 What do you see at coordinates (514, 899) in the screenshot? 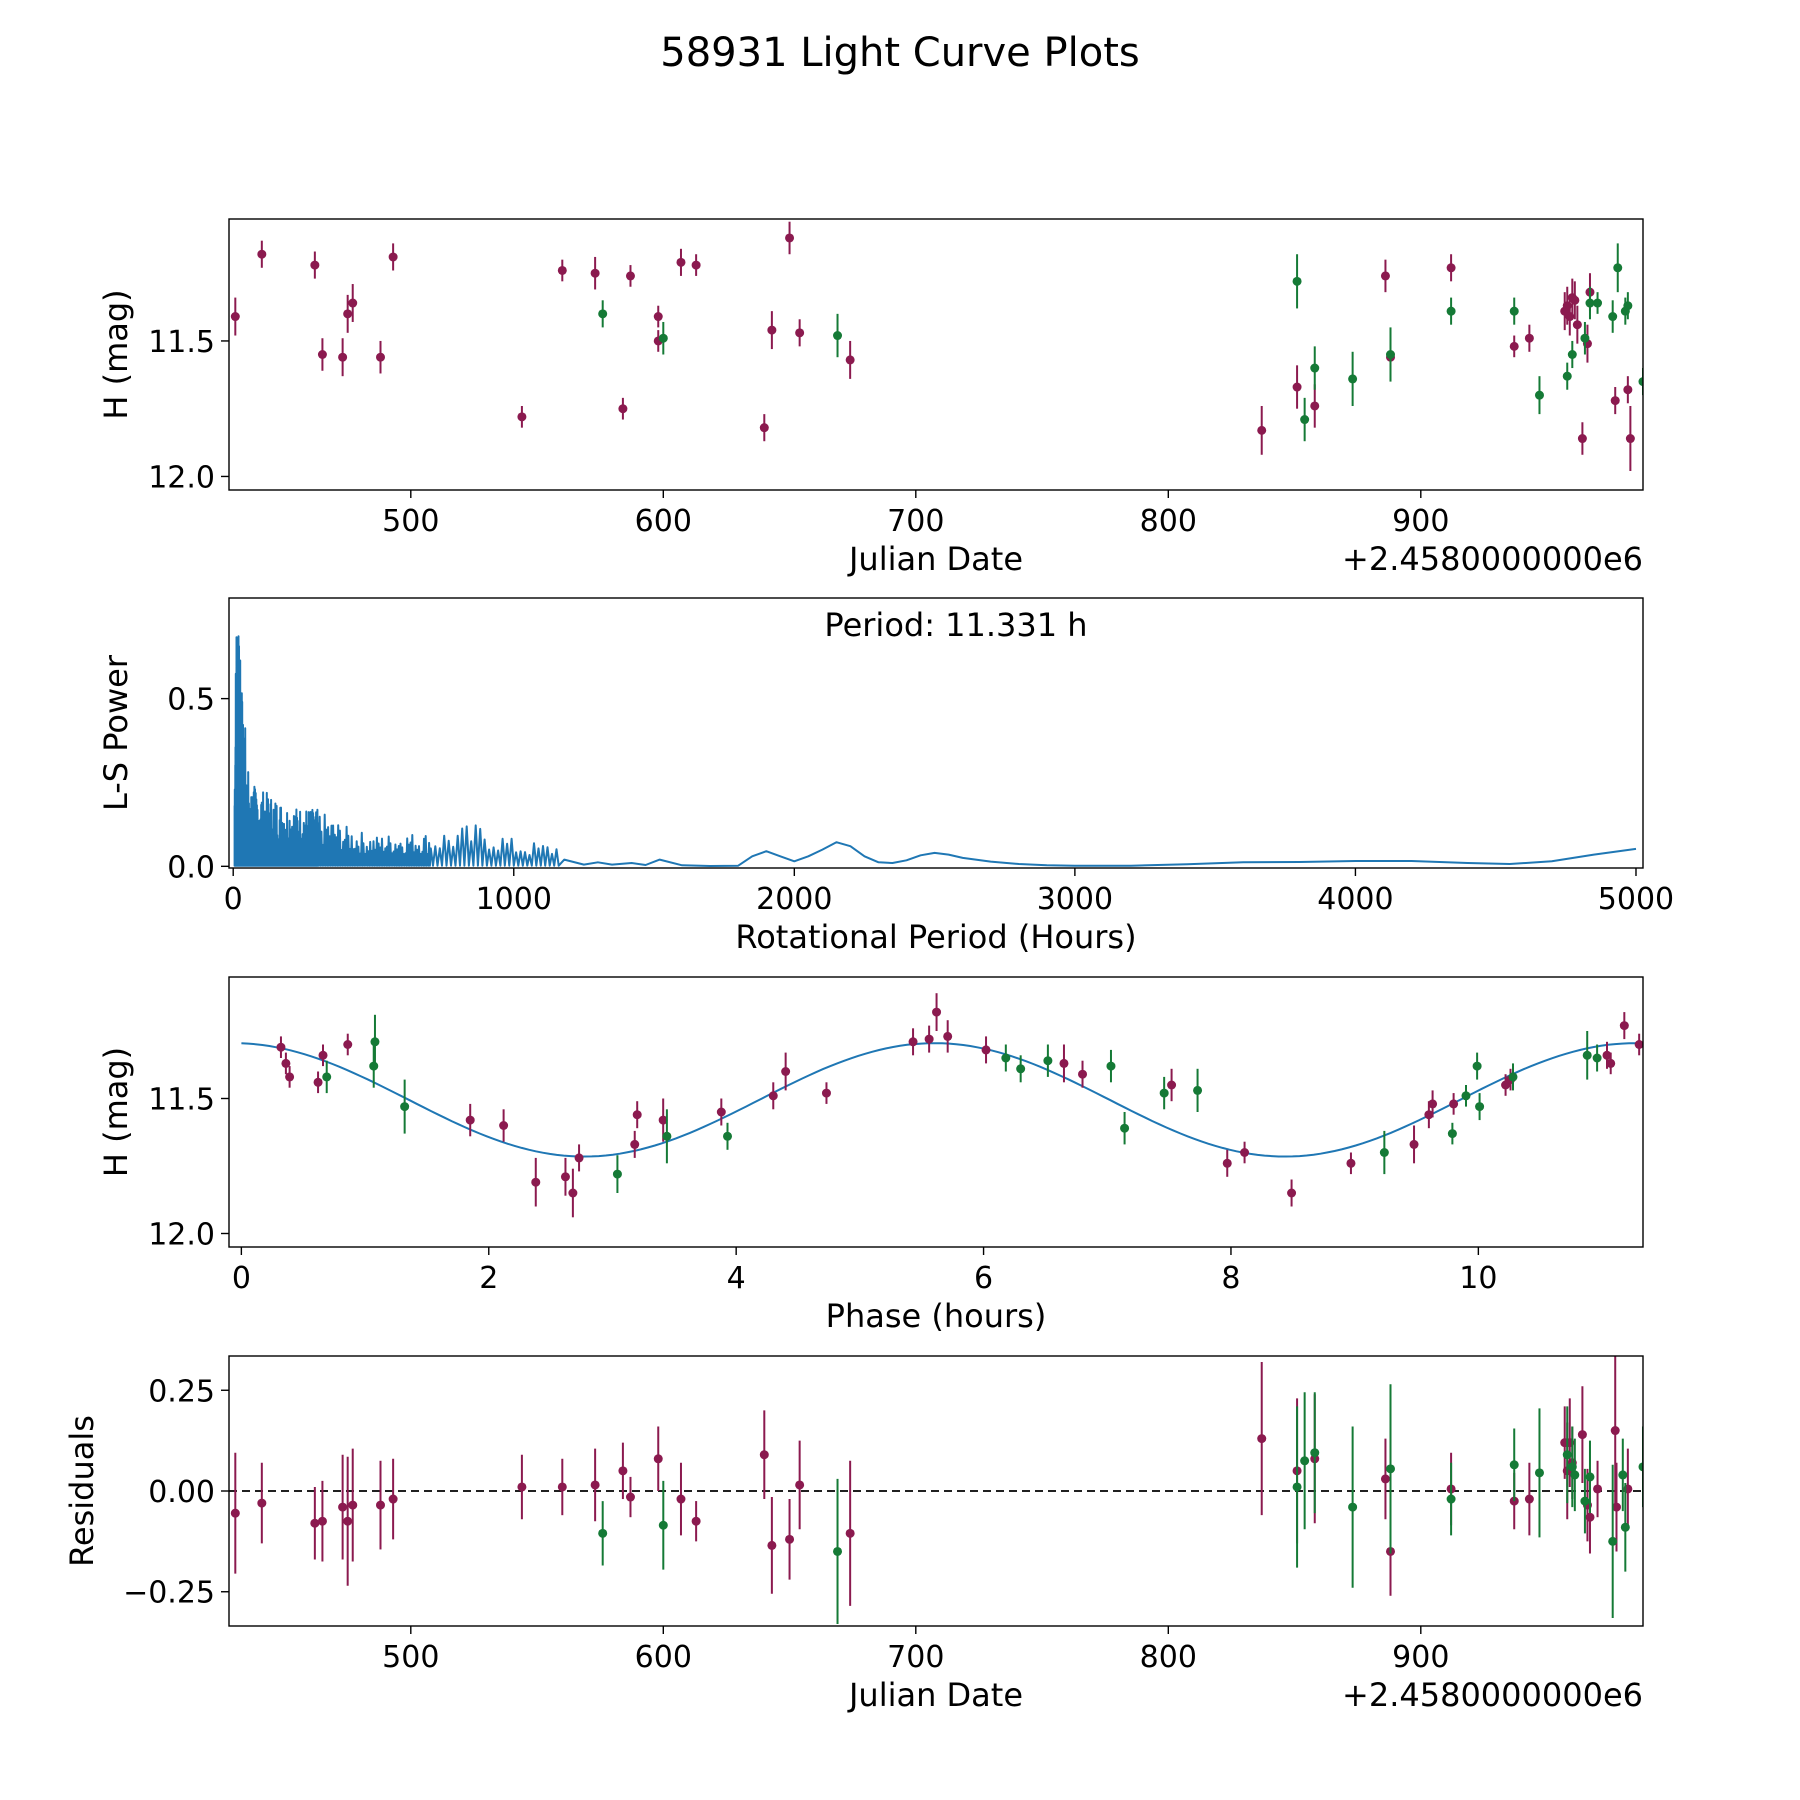
I see `x-tick-label: 1000` at bounding box center [514, 899].